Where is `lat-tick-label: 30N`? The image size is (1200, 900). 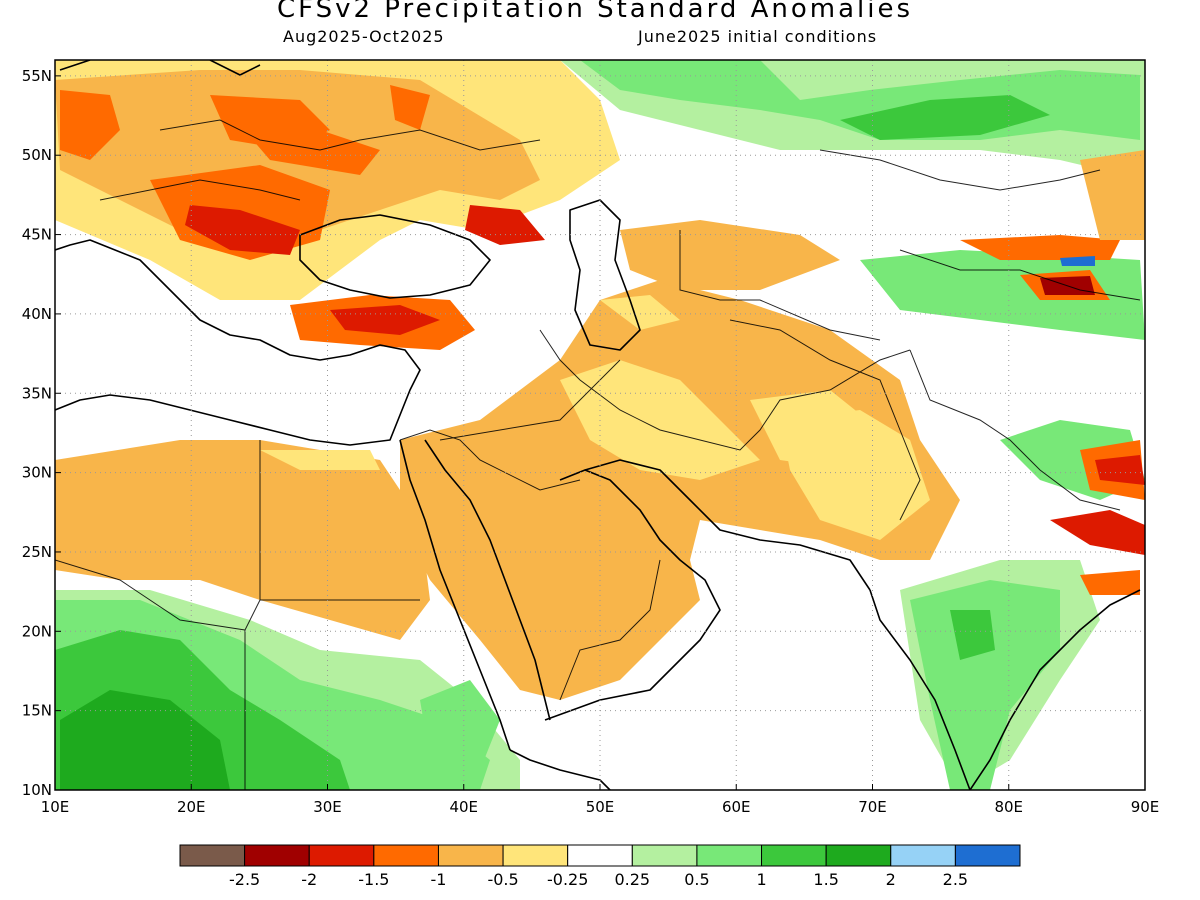
lat-tick-label: 30N is located at coordinates (37, 473).